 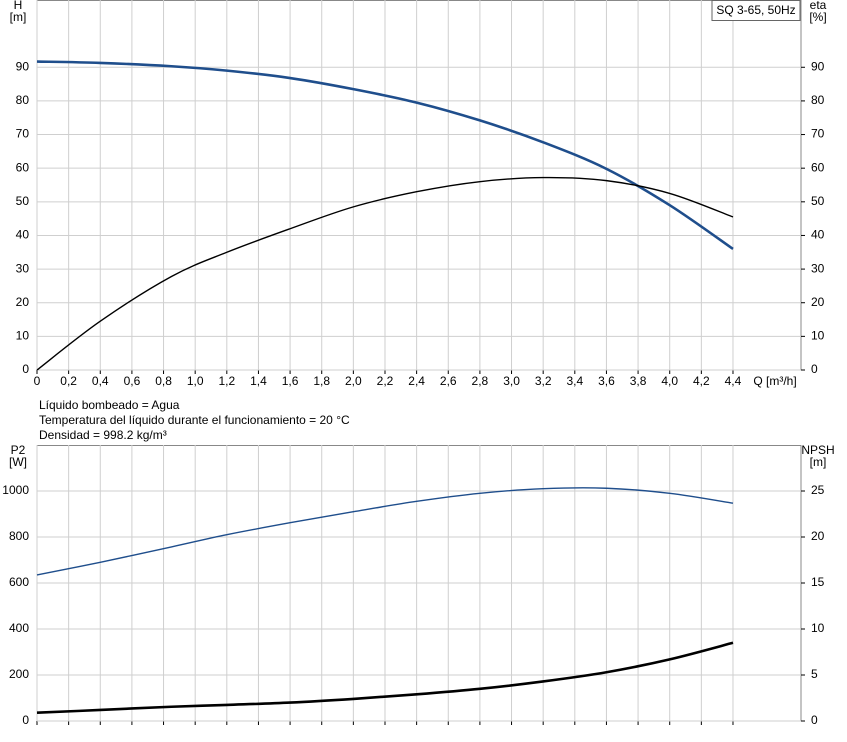 I want to click on x-tick-label: 0,8, so click(x=163, y=381).